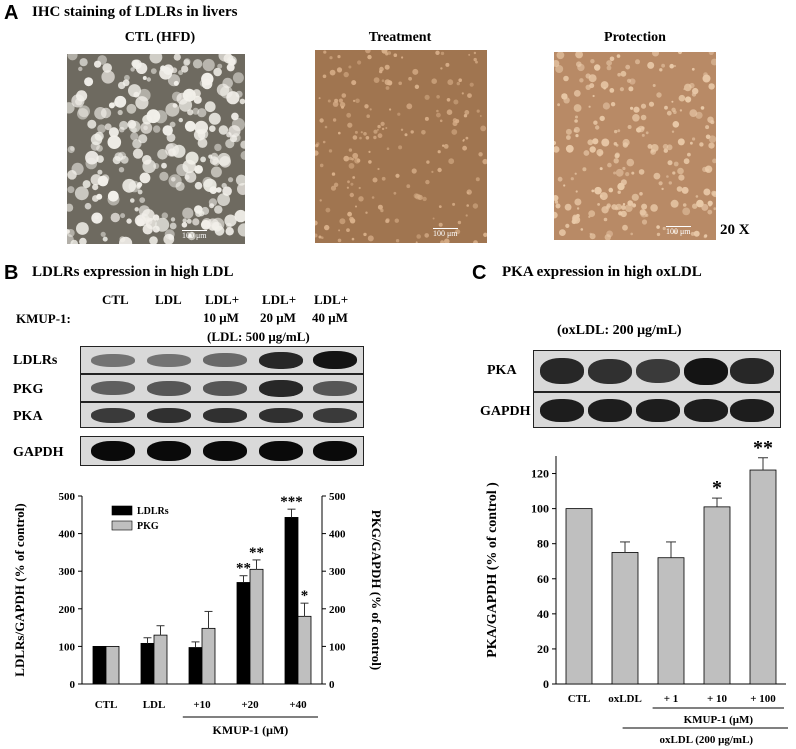  I want to click on legend-swatch-ldlrs, so click(122, 510).